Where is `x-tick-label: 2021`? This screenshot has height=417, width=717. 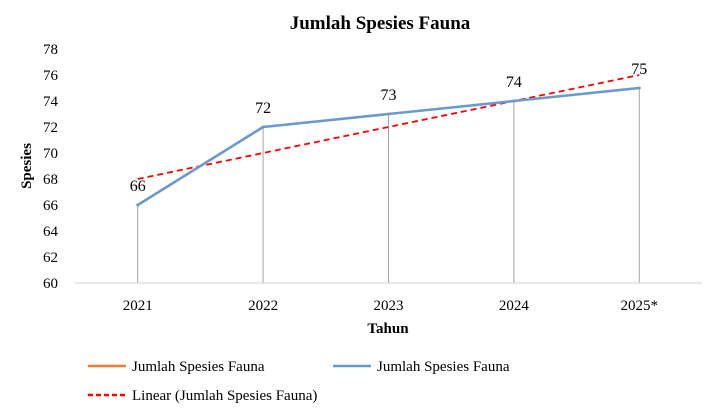
x-tick-label: 2021 is located at coordinates (138, 306).